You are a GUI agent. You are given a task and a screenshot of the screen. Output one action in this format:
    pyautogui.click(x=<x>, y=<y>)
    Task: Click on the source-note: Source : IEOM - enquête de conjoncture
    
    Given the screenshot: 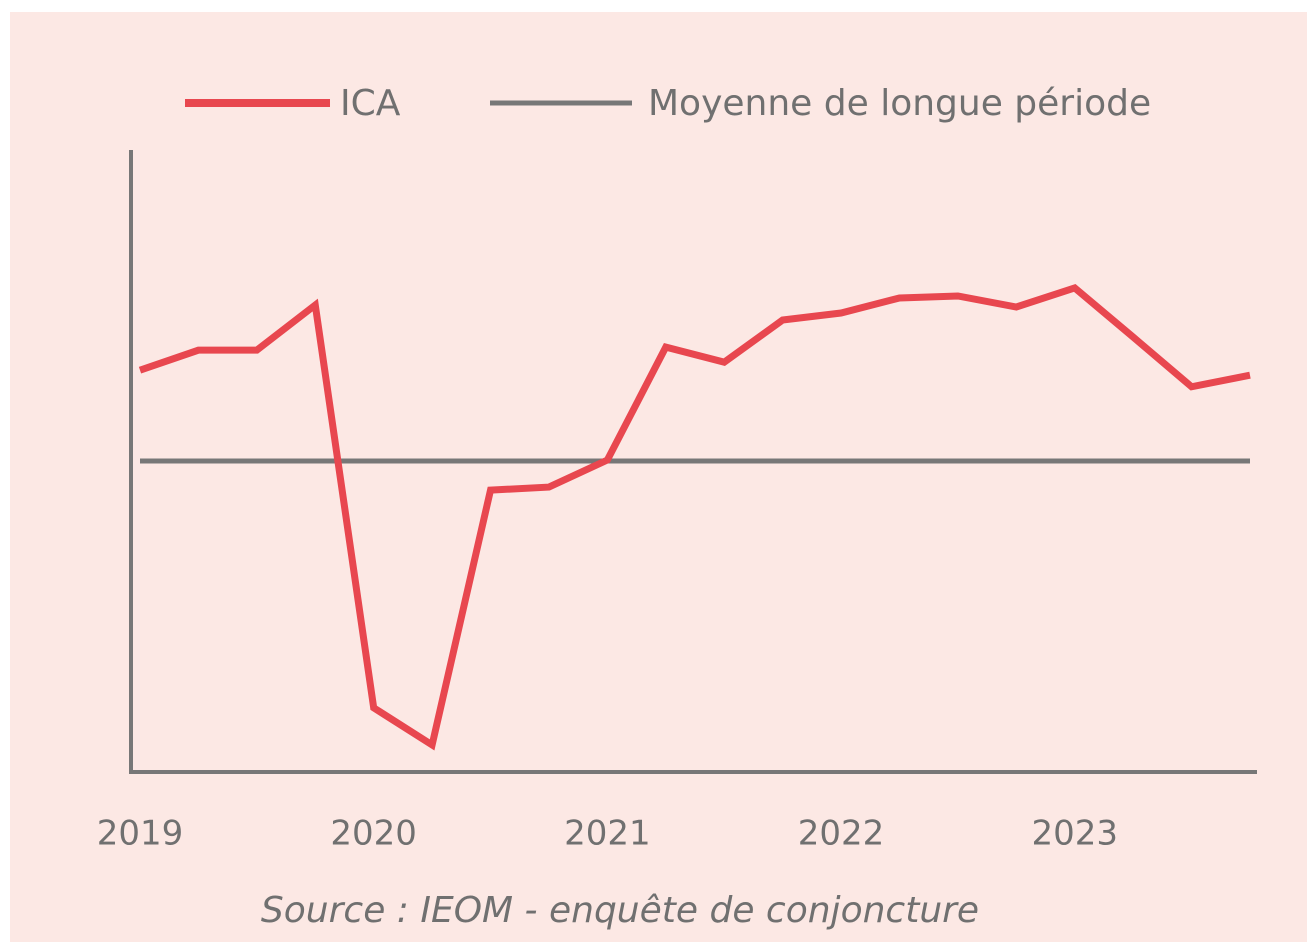 What is the action you would take?
    pyautogui.click(x=620, y=910)
    